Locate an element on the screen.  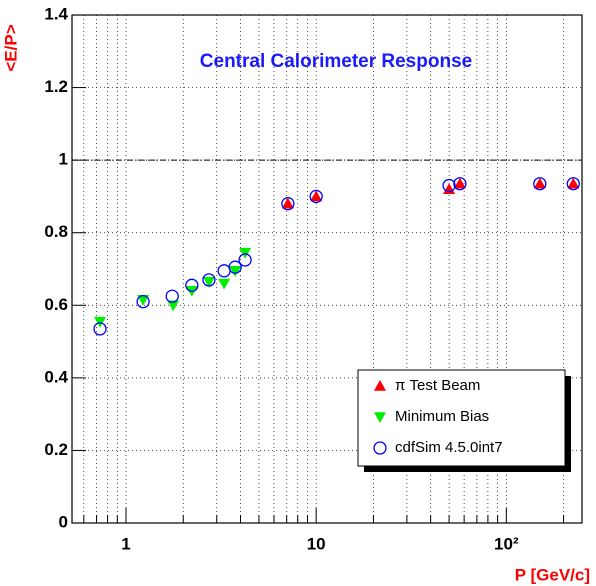
chart-title: Central Calorimeter Response is located at coordinates (336, 61).